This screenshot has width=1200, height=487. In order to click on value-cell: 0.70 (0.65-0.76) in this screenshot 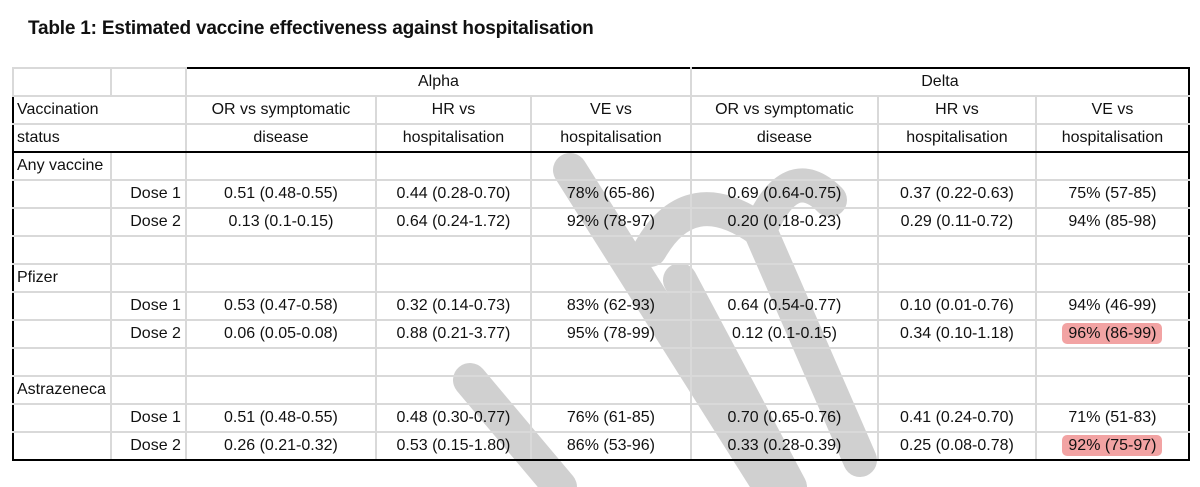, I will do `click(784, 418)`.